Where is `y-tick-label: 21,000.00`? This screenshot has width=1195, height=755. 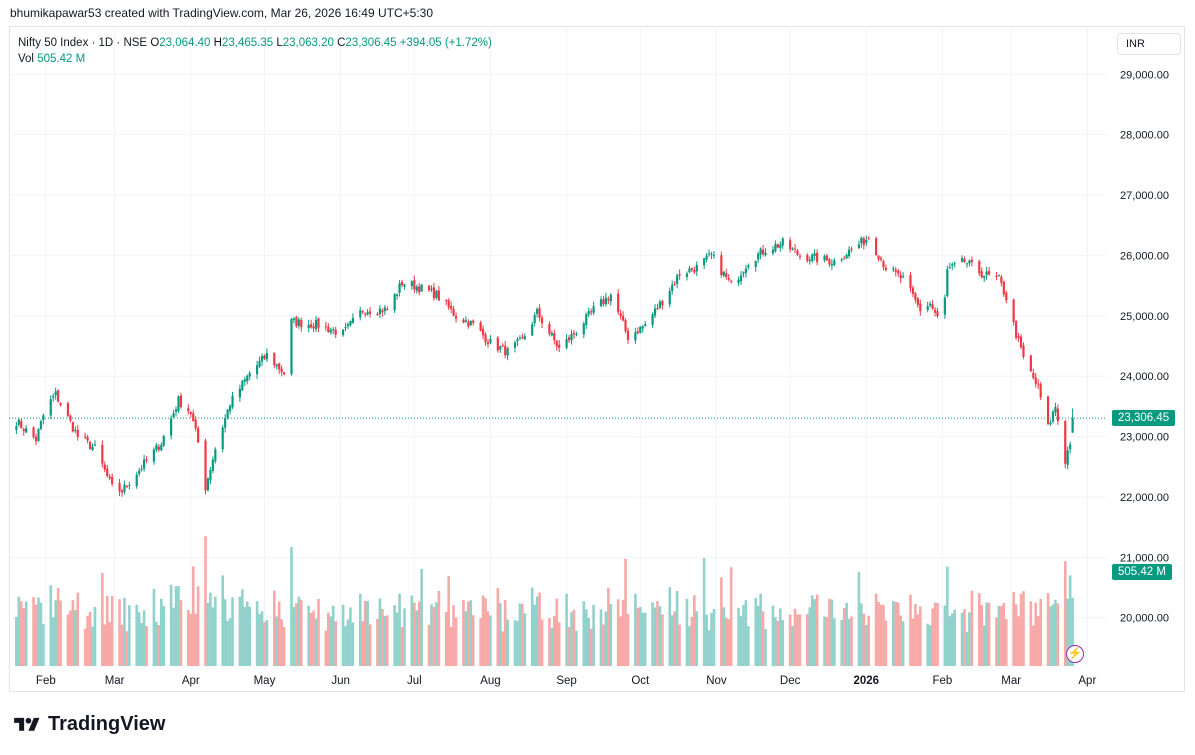
y-tick-label: 21,000.00 is located at coordinates (1144, 558).